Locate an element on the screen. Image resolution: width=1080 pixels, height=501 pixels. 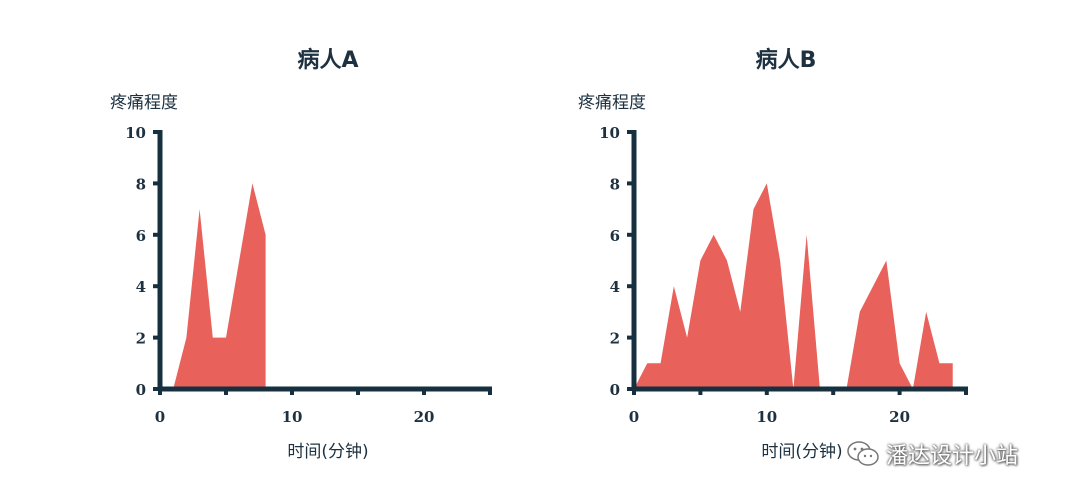
watermark-text: 潘达设计小站 is located at coordinates (952, 456).